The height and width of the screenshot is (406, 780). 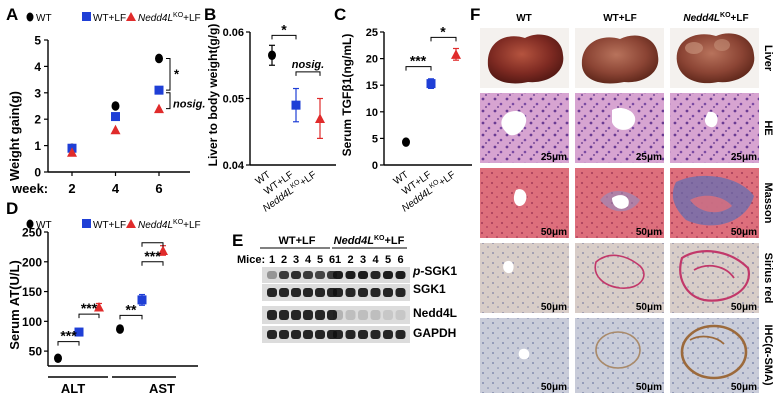 I want to click on blot-mouse-7: 2, so click(x=350, y=260).